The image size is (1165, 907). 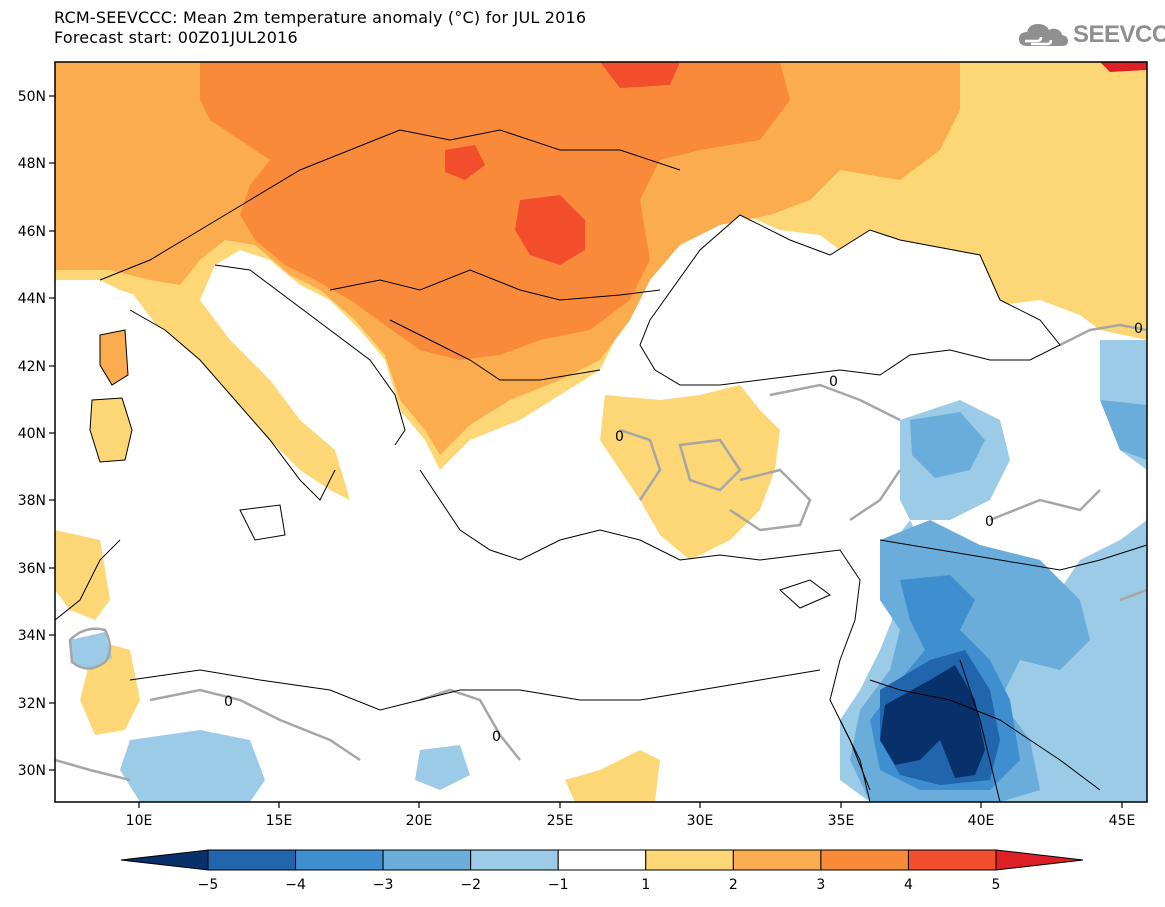 What do you see at coordinates (465, 162) in the screenshot?
I see `anomaly-zone-4-5-slovakia` at bounding box center [465, 162].